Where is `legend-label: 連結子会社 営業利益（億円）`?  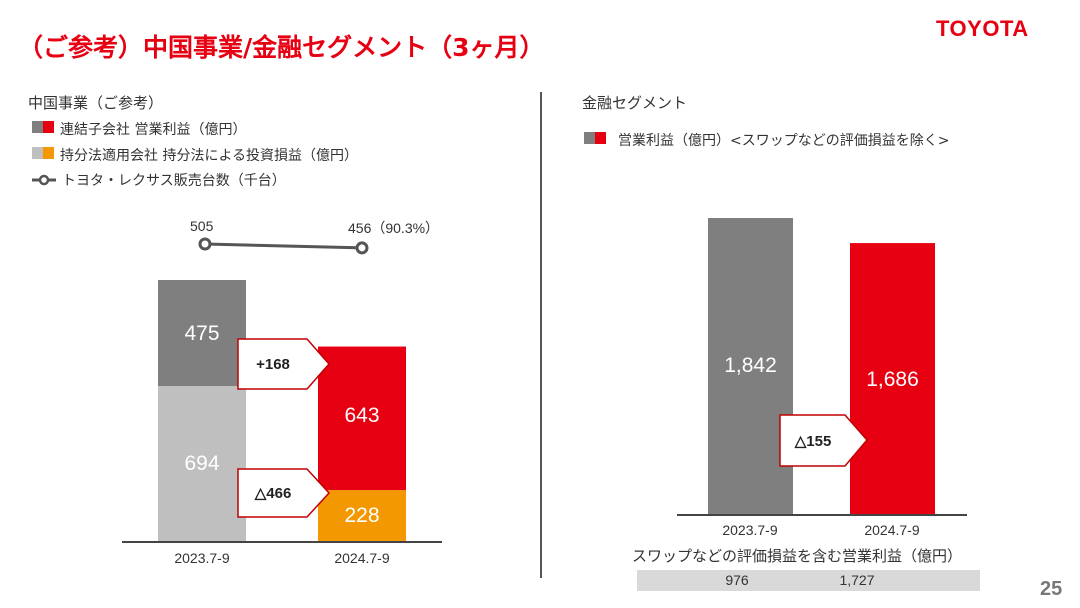 legend-label: 連結子会社 営業利益（億円） is located at coordinates (153, 130).